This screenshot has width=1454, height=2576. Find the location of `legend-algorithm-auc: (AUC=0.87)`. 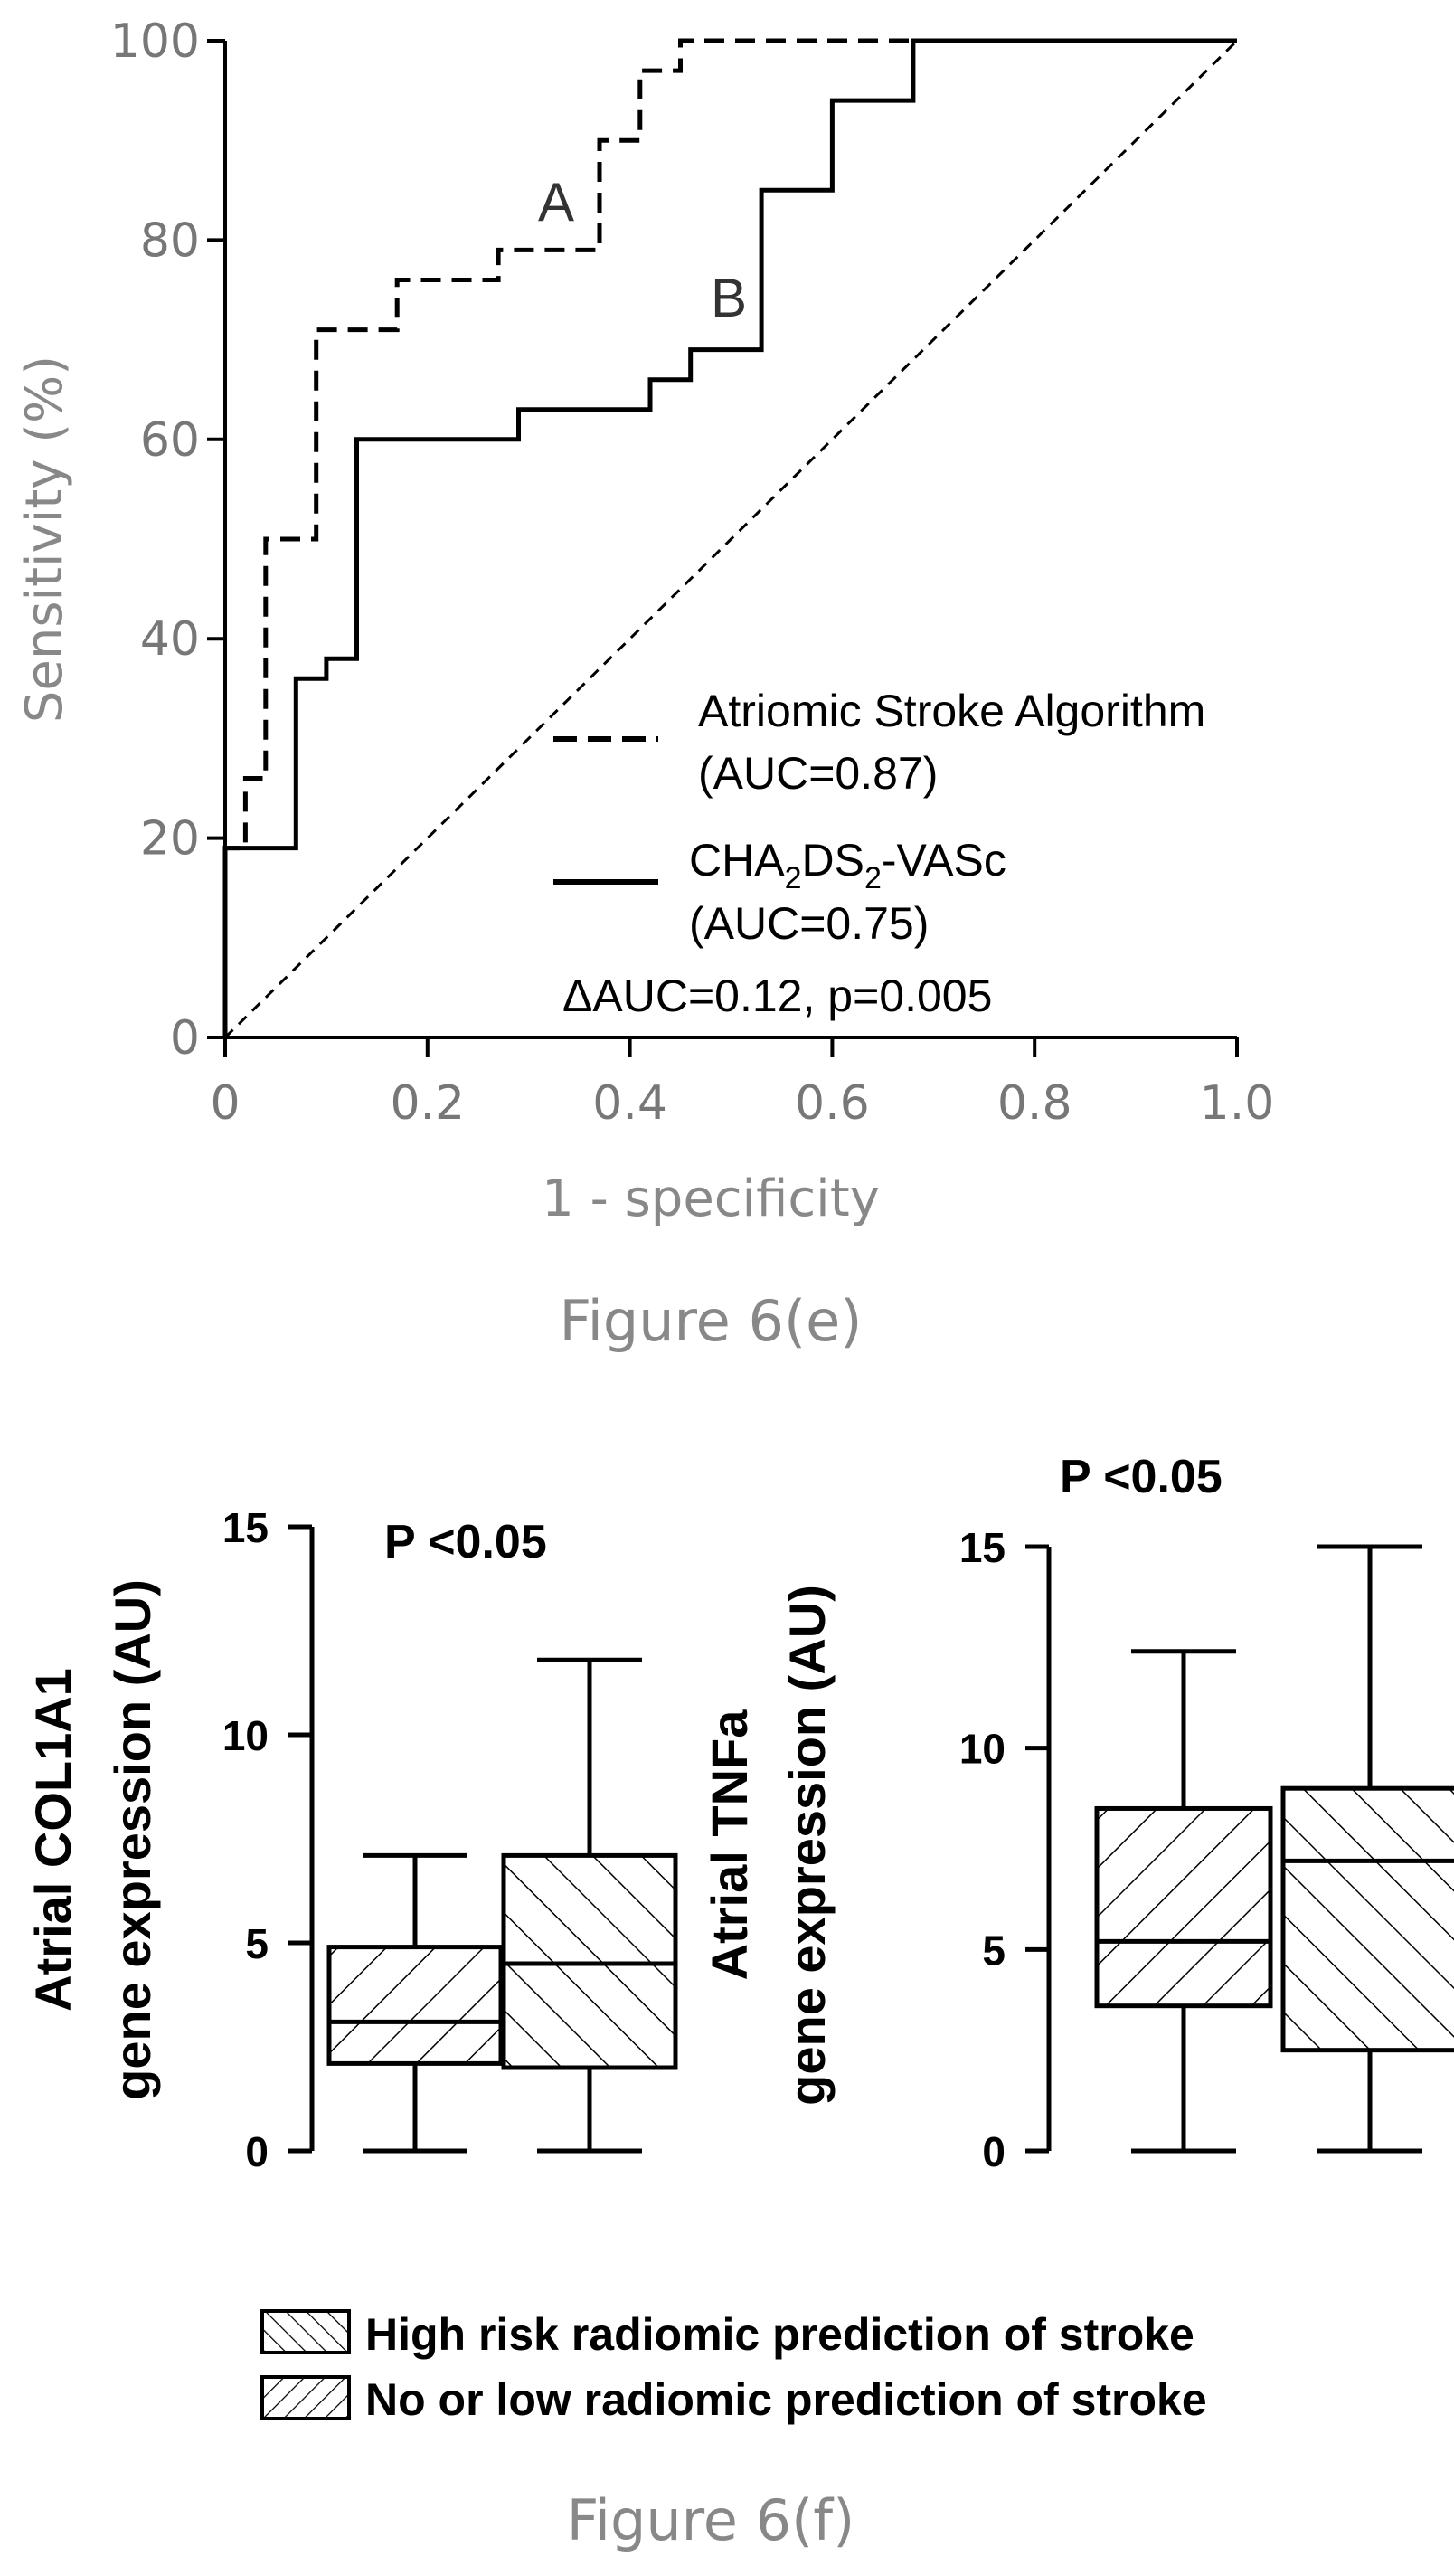

legend-algorithm-auc: (AUC=0.87) is located at coordinates (818, 774).